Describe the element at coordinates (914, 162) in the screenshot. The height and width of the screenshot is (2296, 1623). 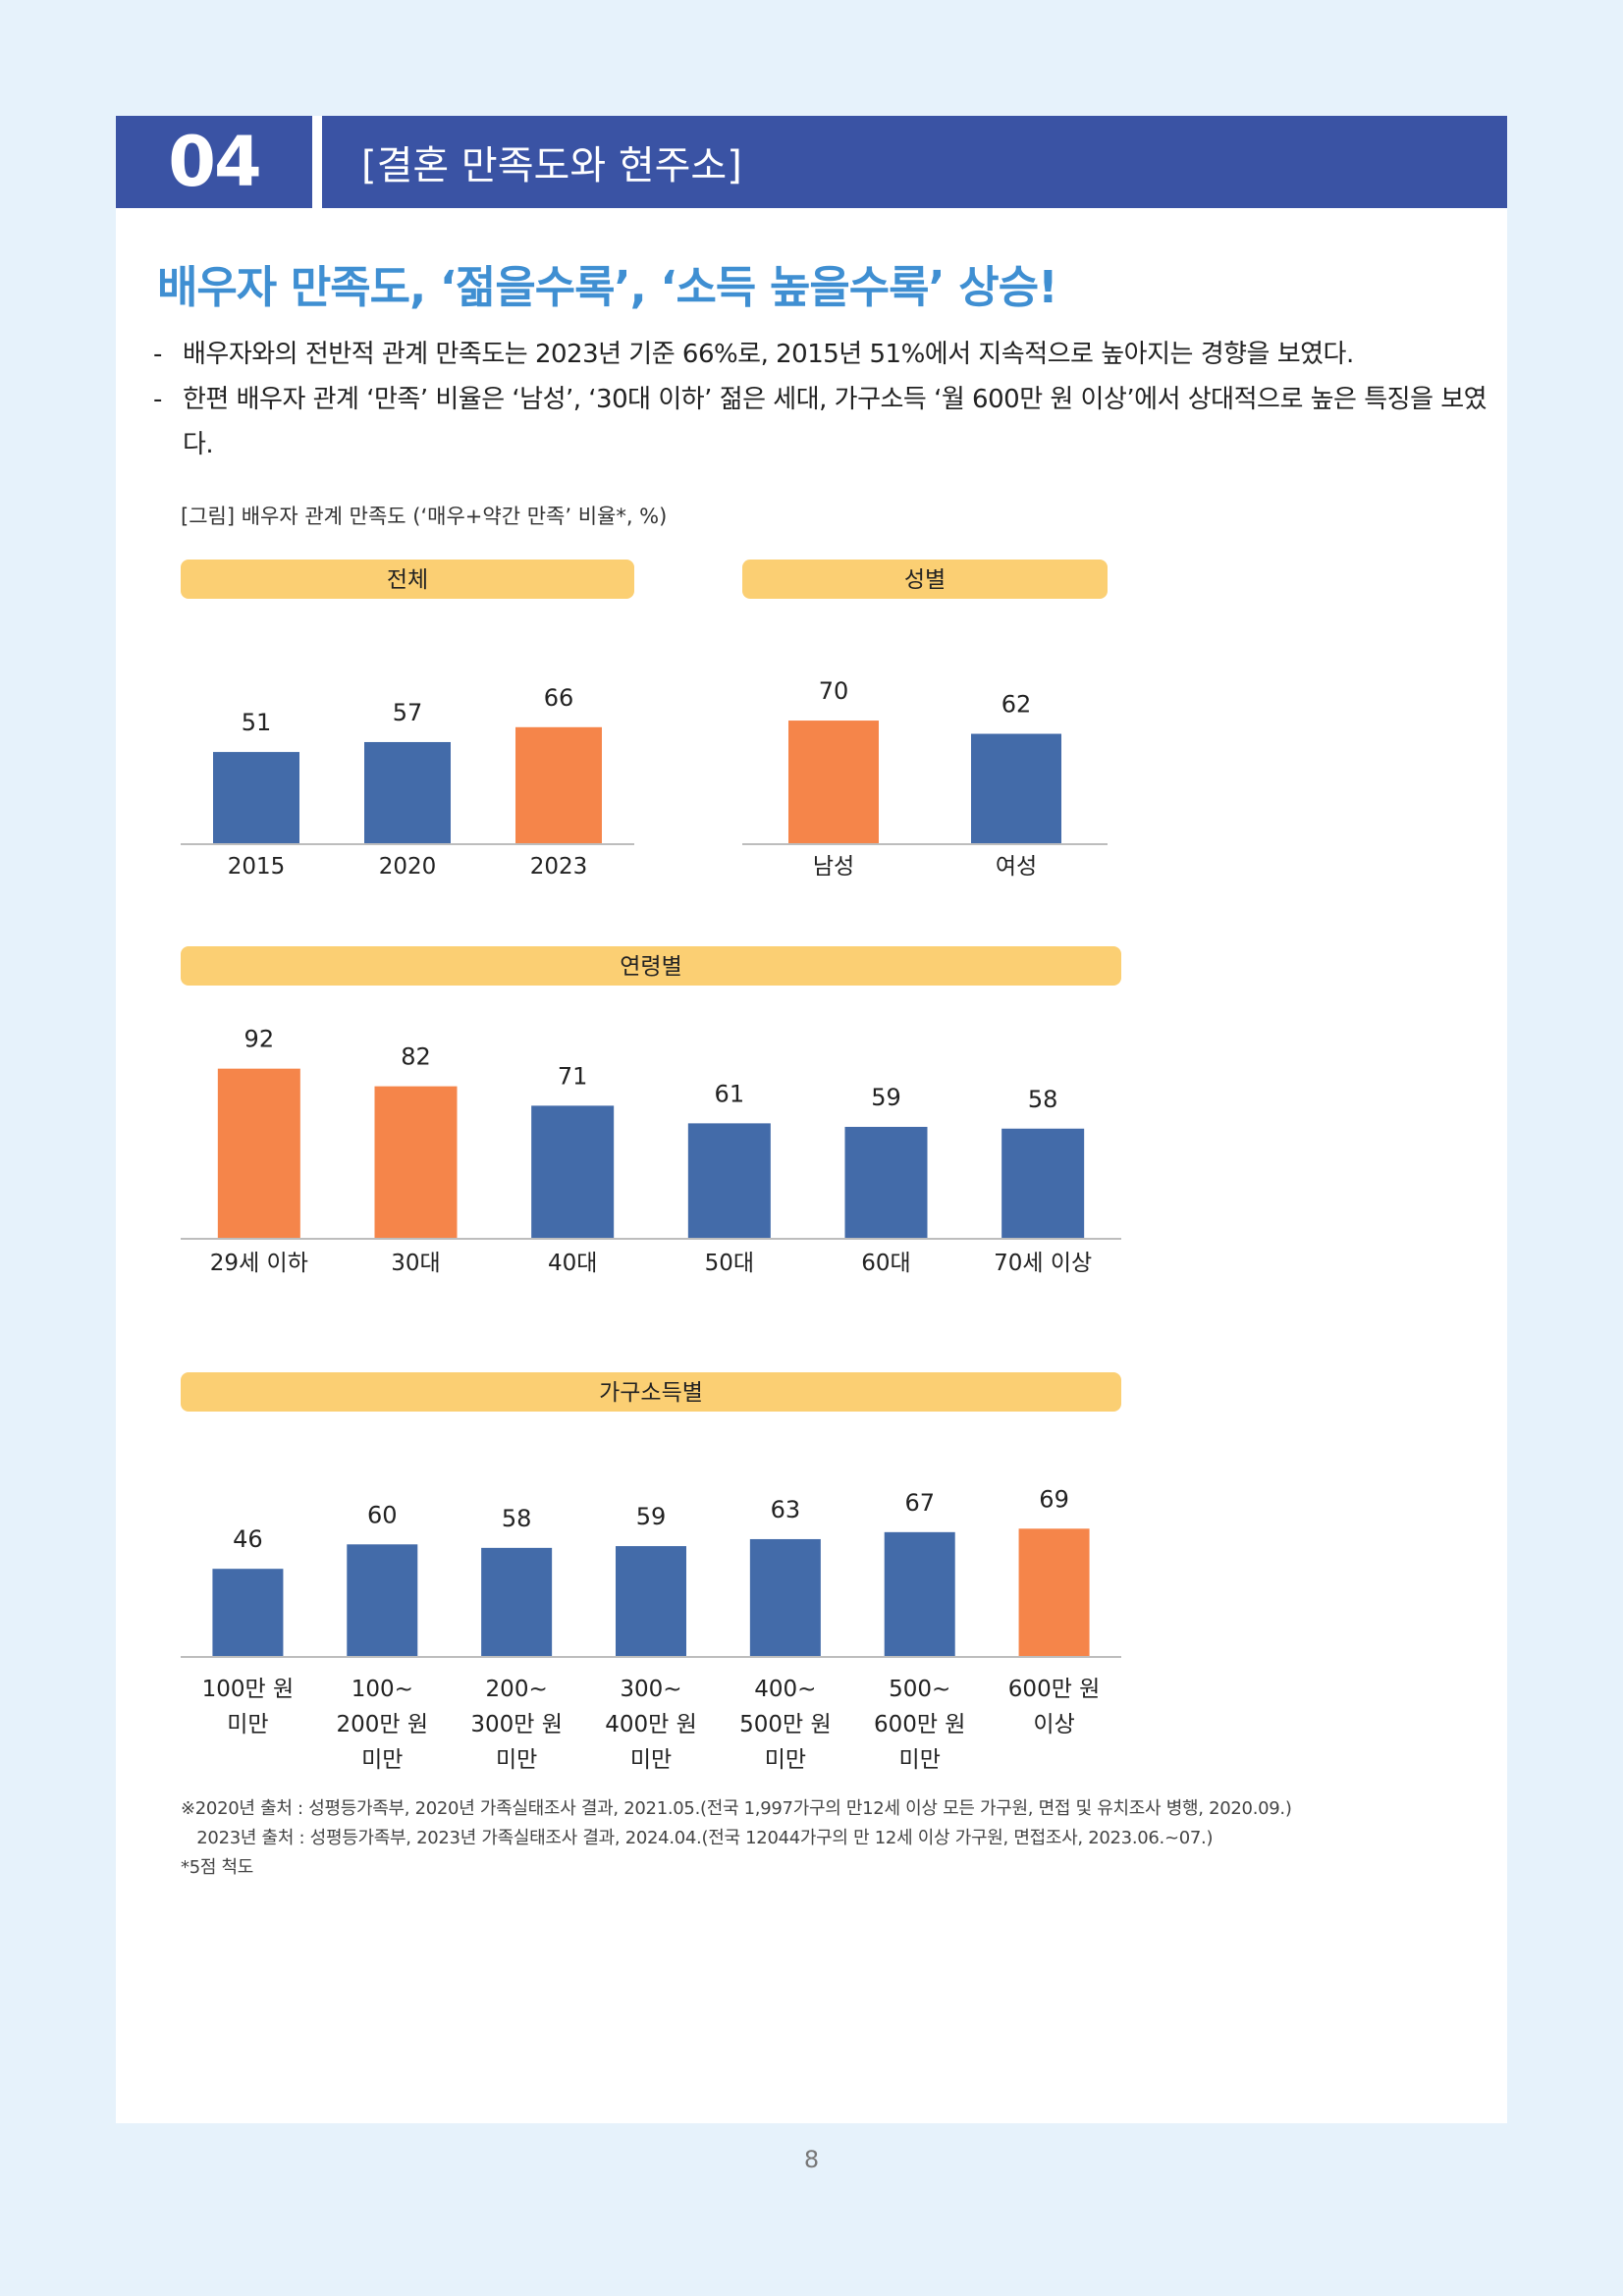
I see `section-title: [결혼 만족도와 현주소]` at that location.